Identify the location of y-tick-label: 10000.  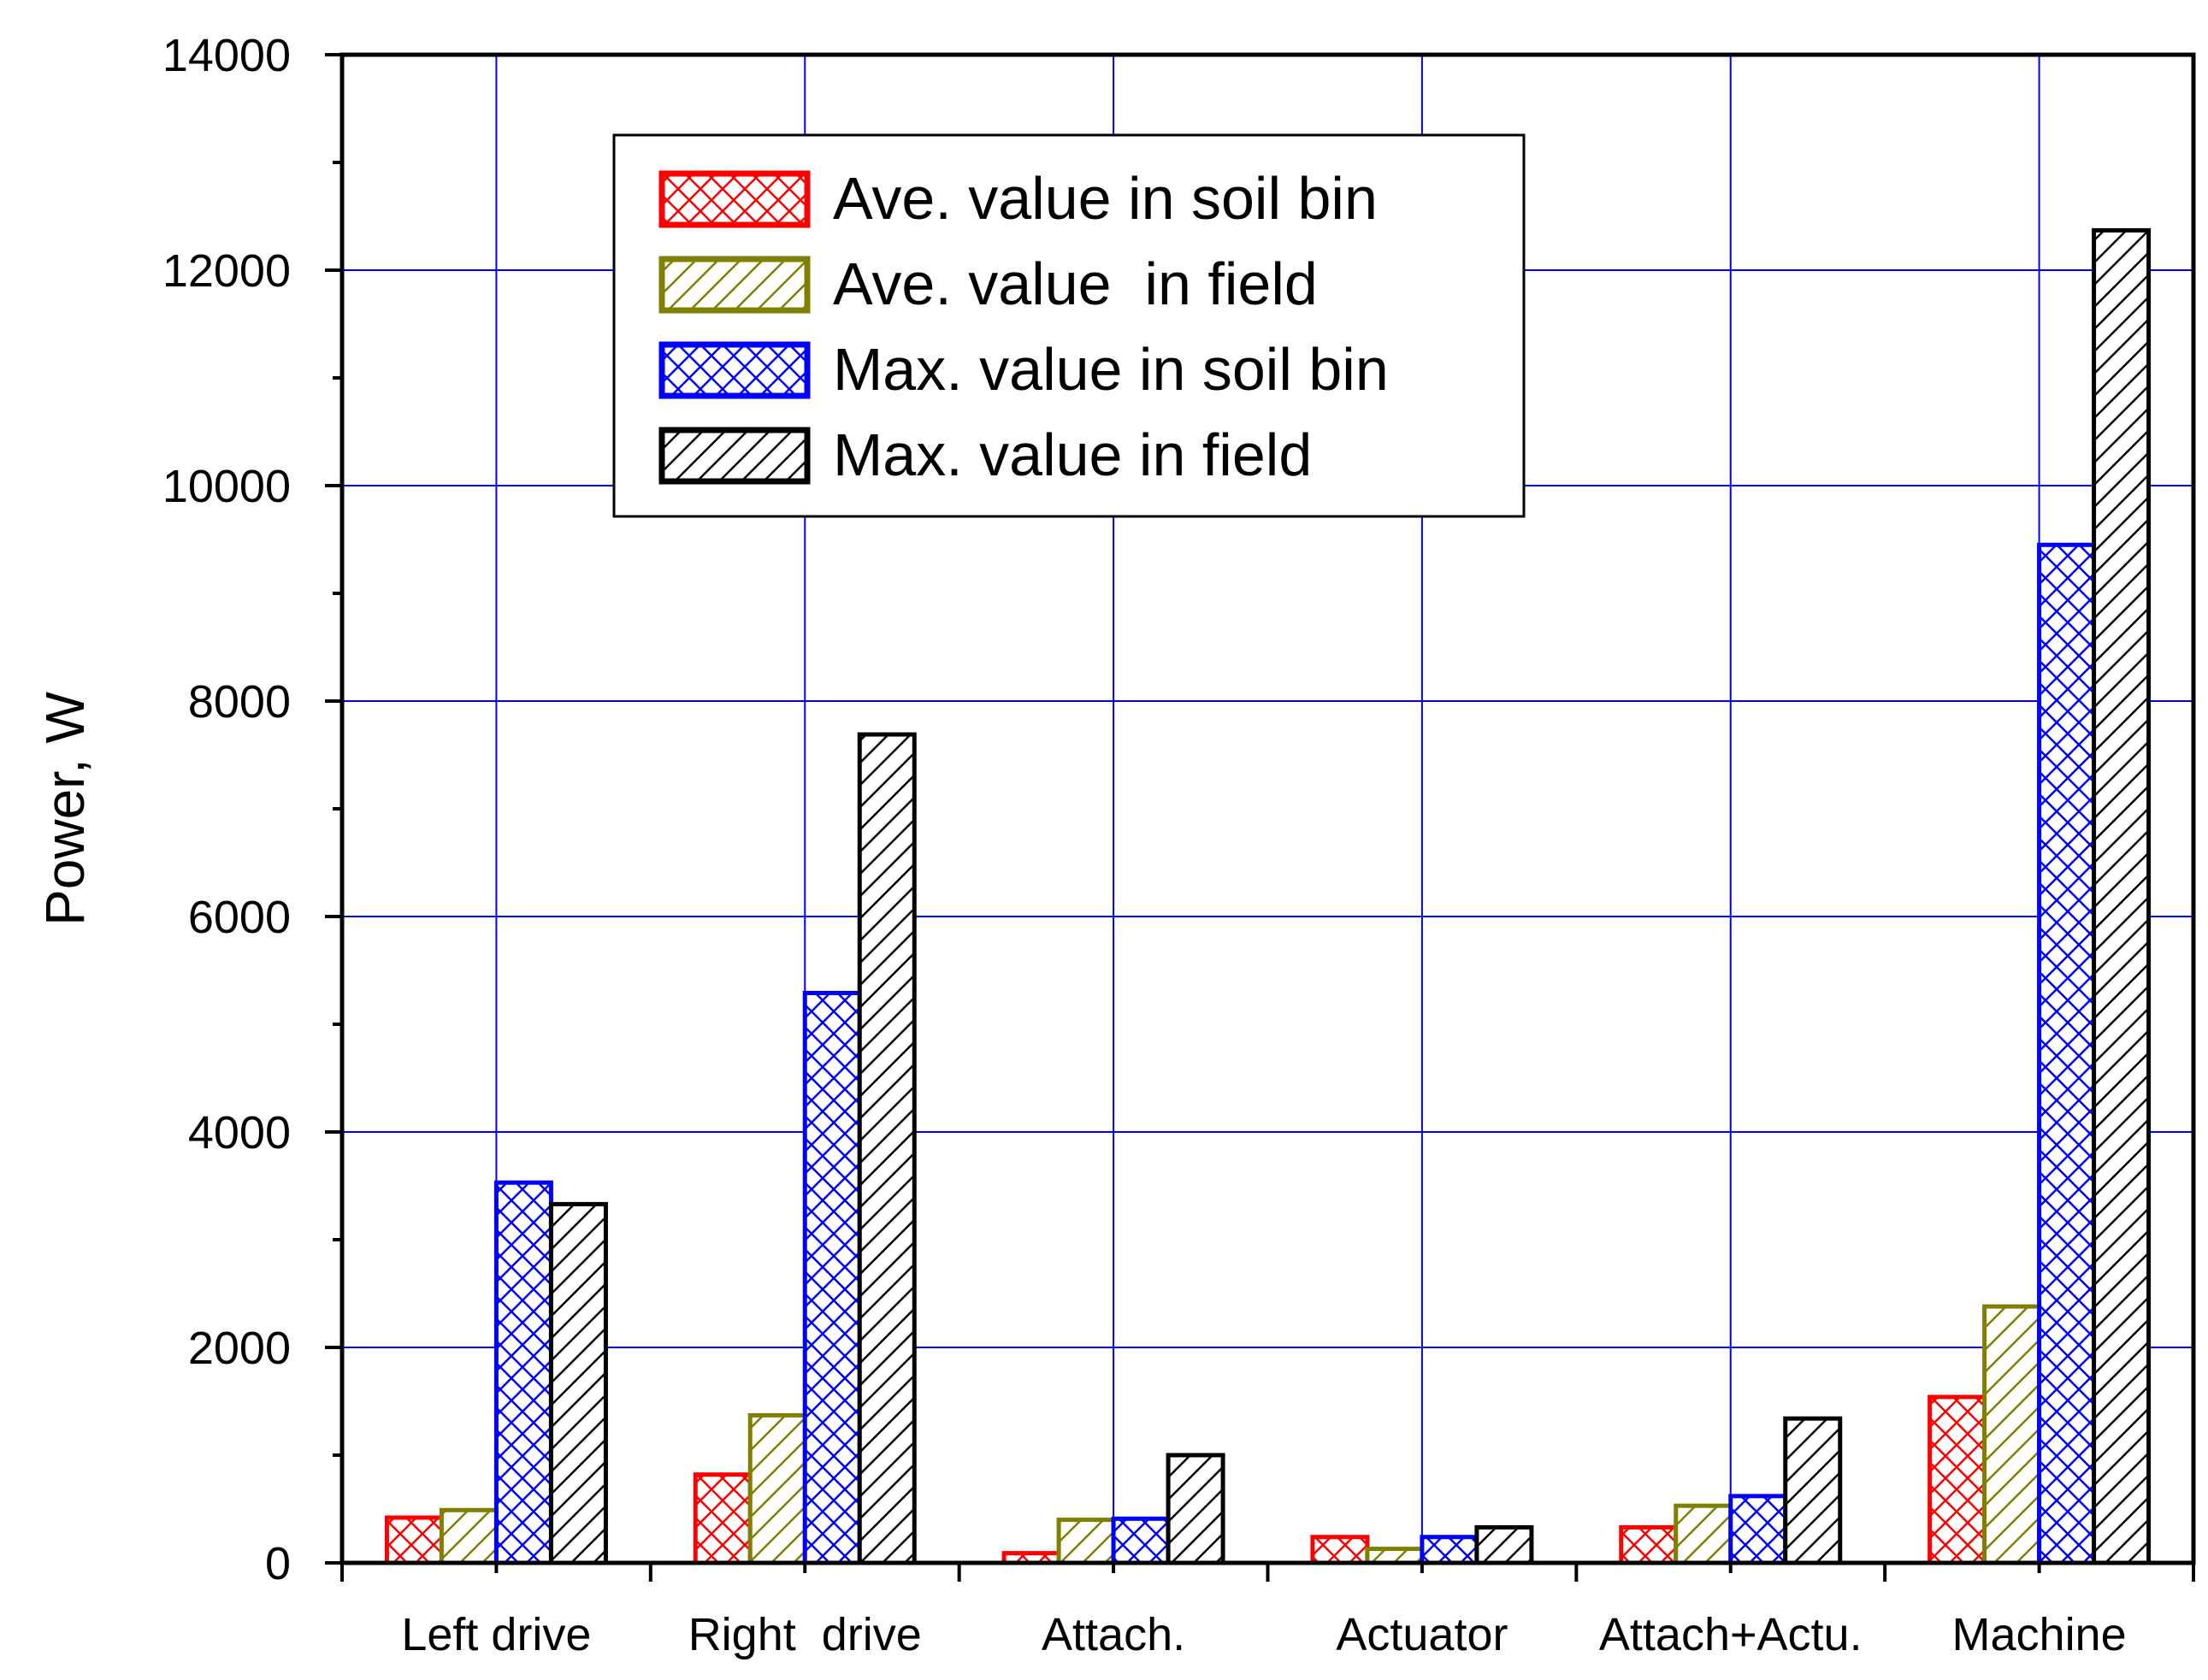
(226, 486).